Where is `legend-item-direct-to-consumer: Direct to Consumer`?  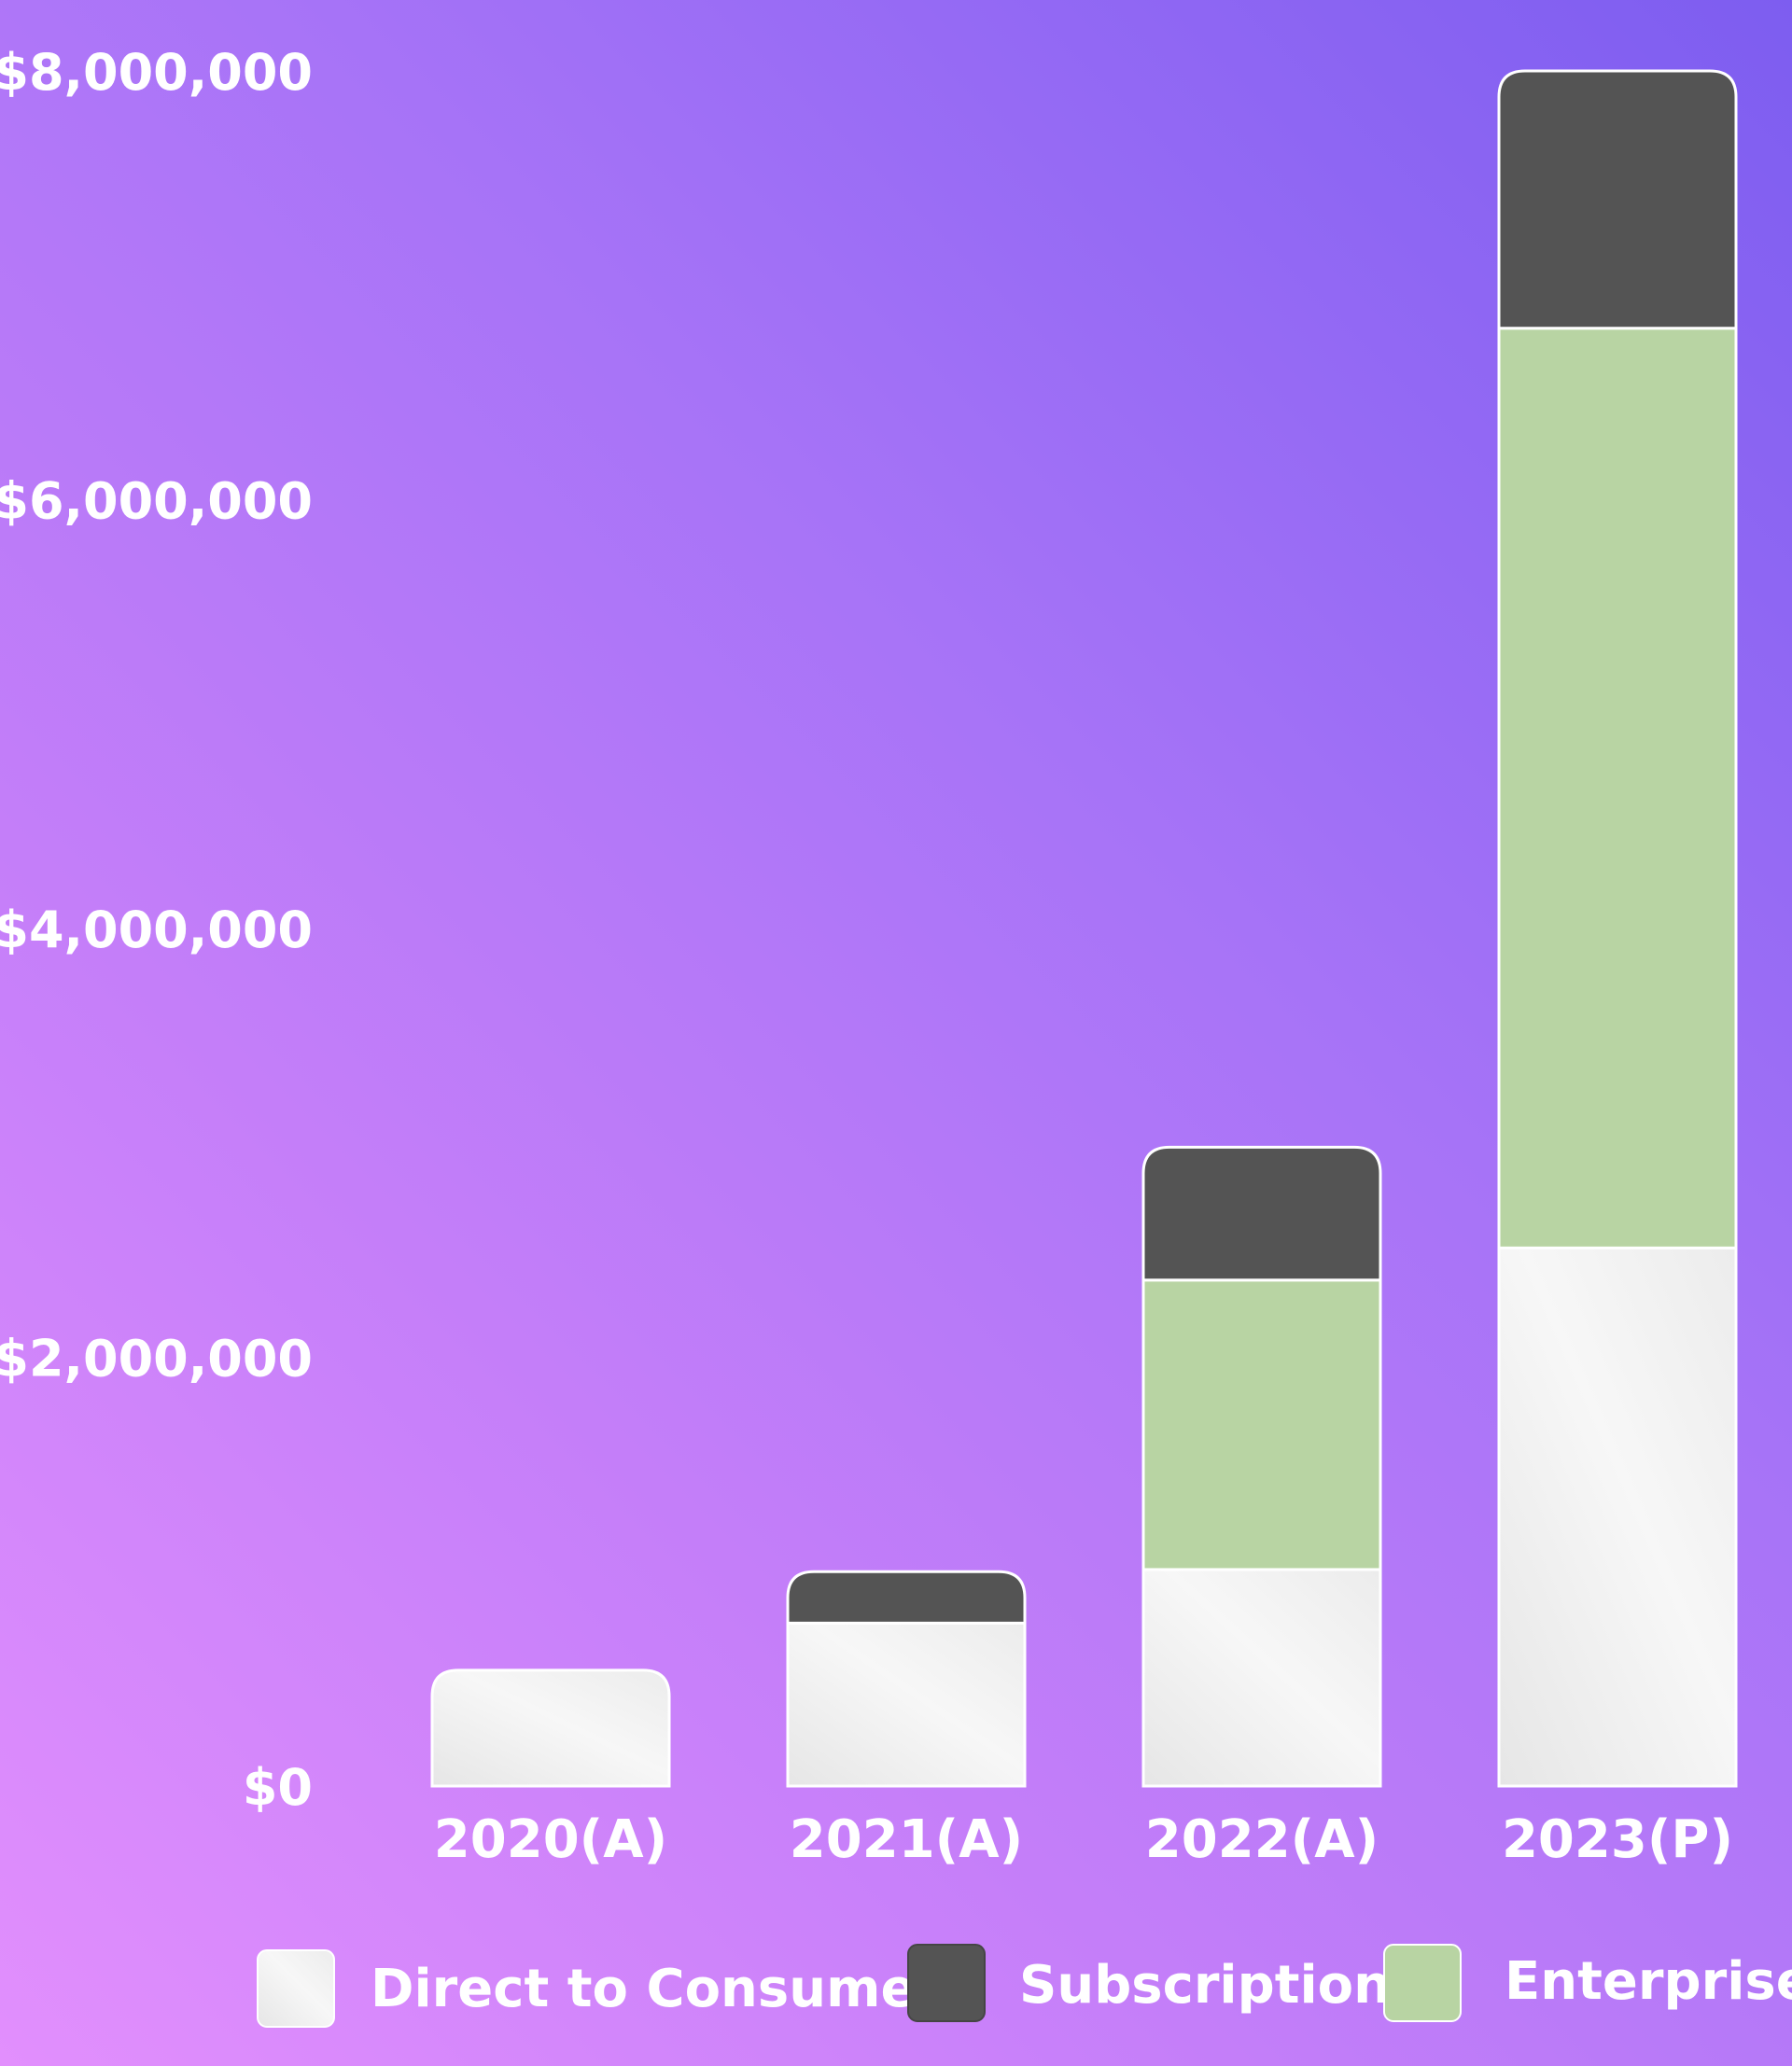 legend-item-direct-to-consumer: Direct to Consumer is located at coordinates (599, 1989).